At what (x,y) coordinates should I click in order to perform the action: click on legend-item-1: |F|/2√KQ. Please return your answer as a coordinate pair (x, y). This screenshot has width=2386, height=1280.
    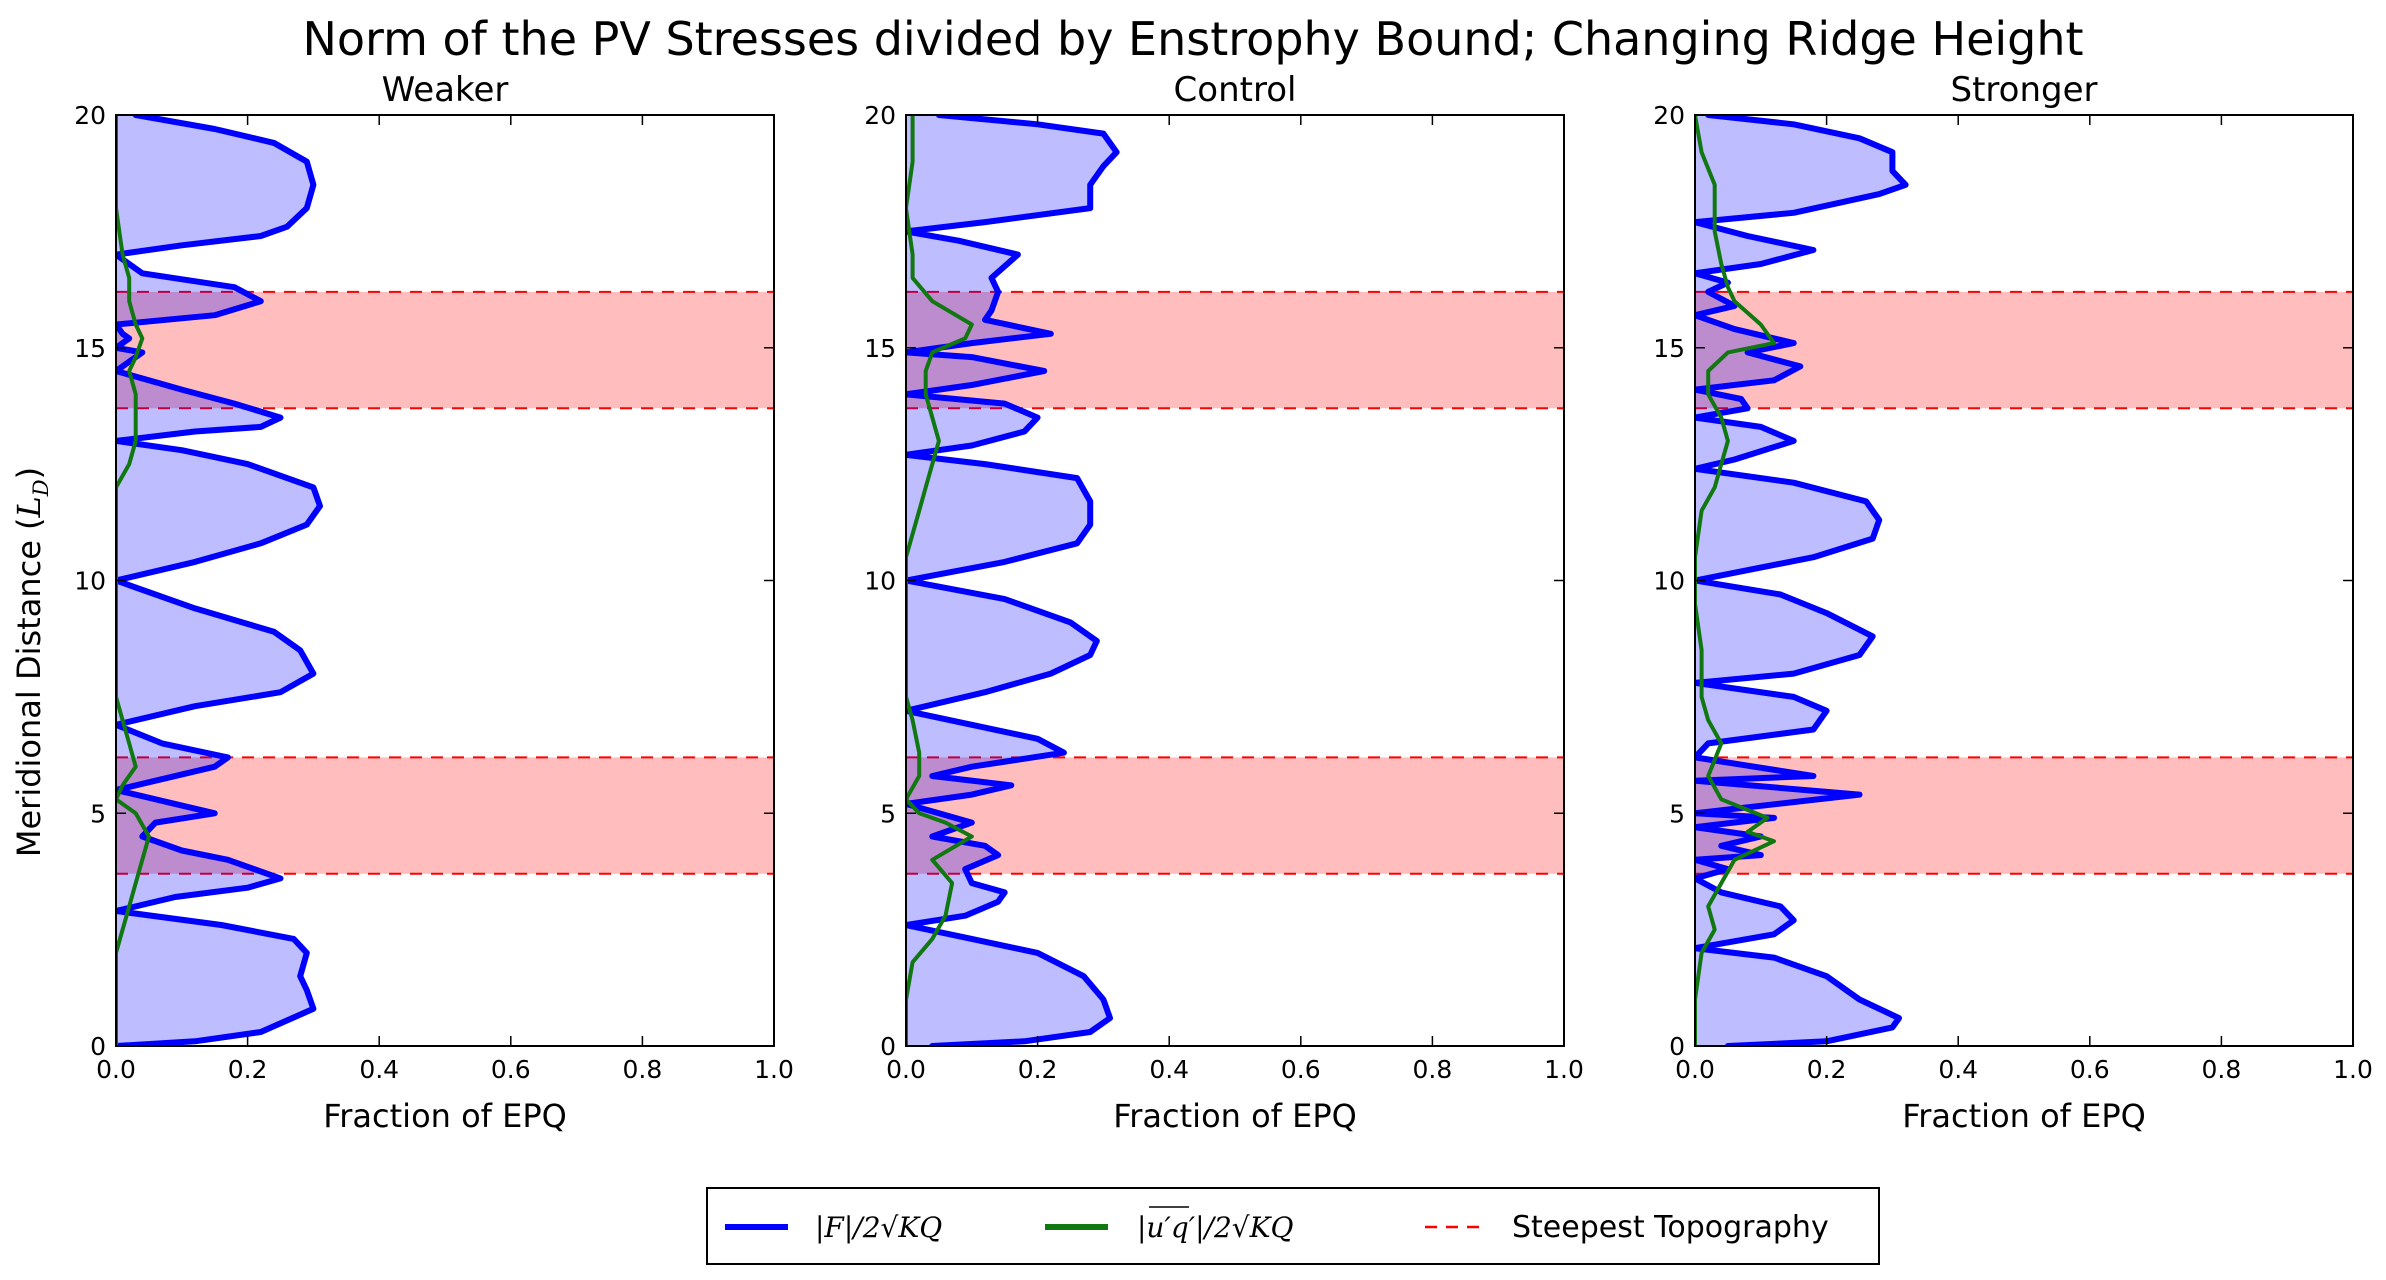
    Looking at the image, I should click on (833, 1227).